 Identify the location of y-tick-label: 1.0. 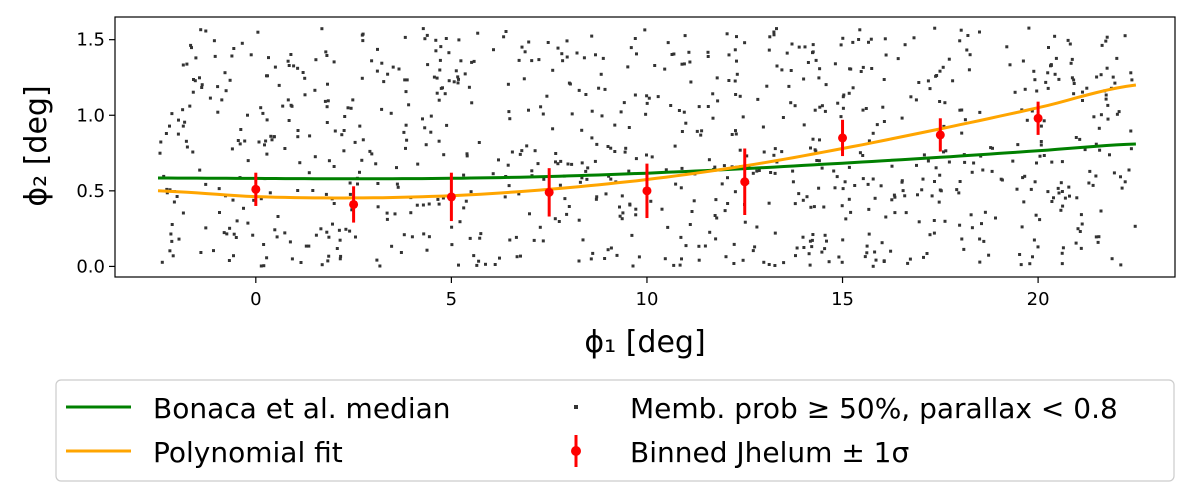
(90, 115).